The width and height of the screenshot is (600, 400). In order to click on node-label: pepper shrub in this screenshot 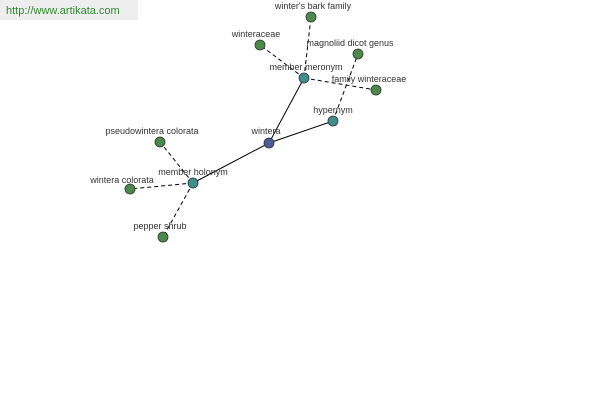, I will do `click(159, 226)`.